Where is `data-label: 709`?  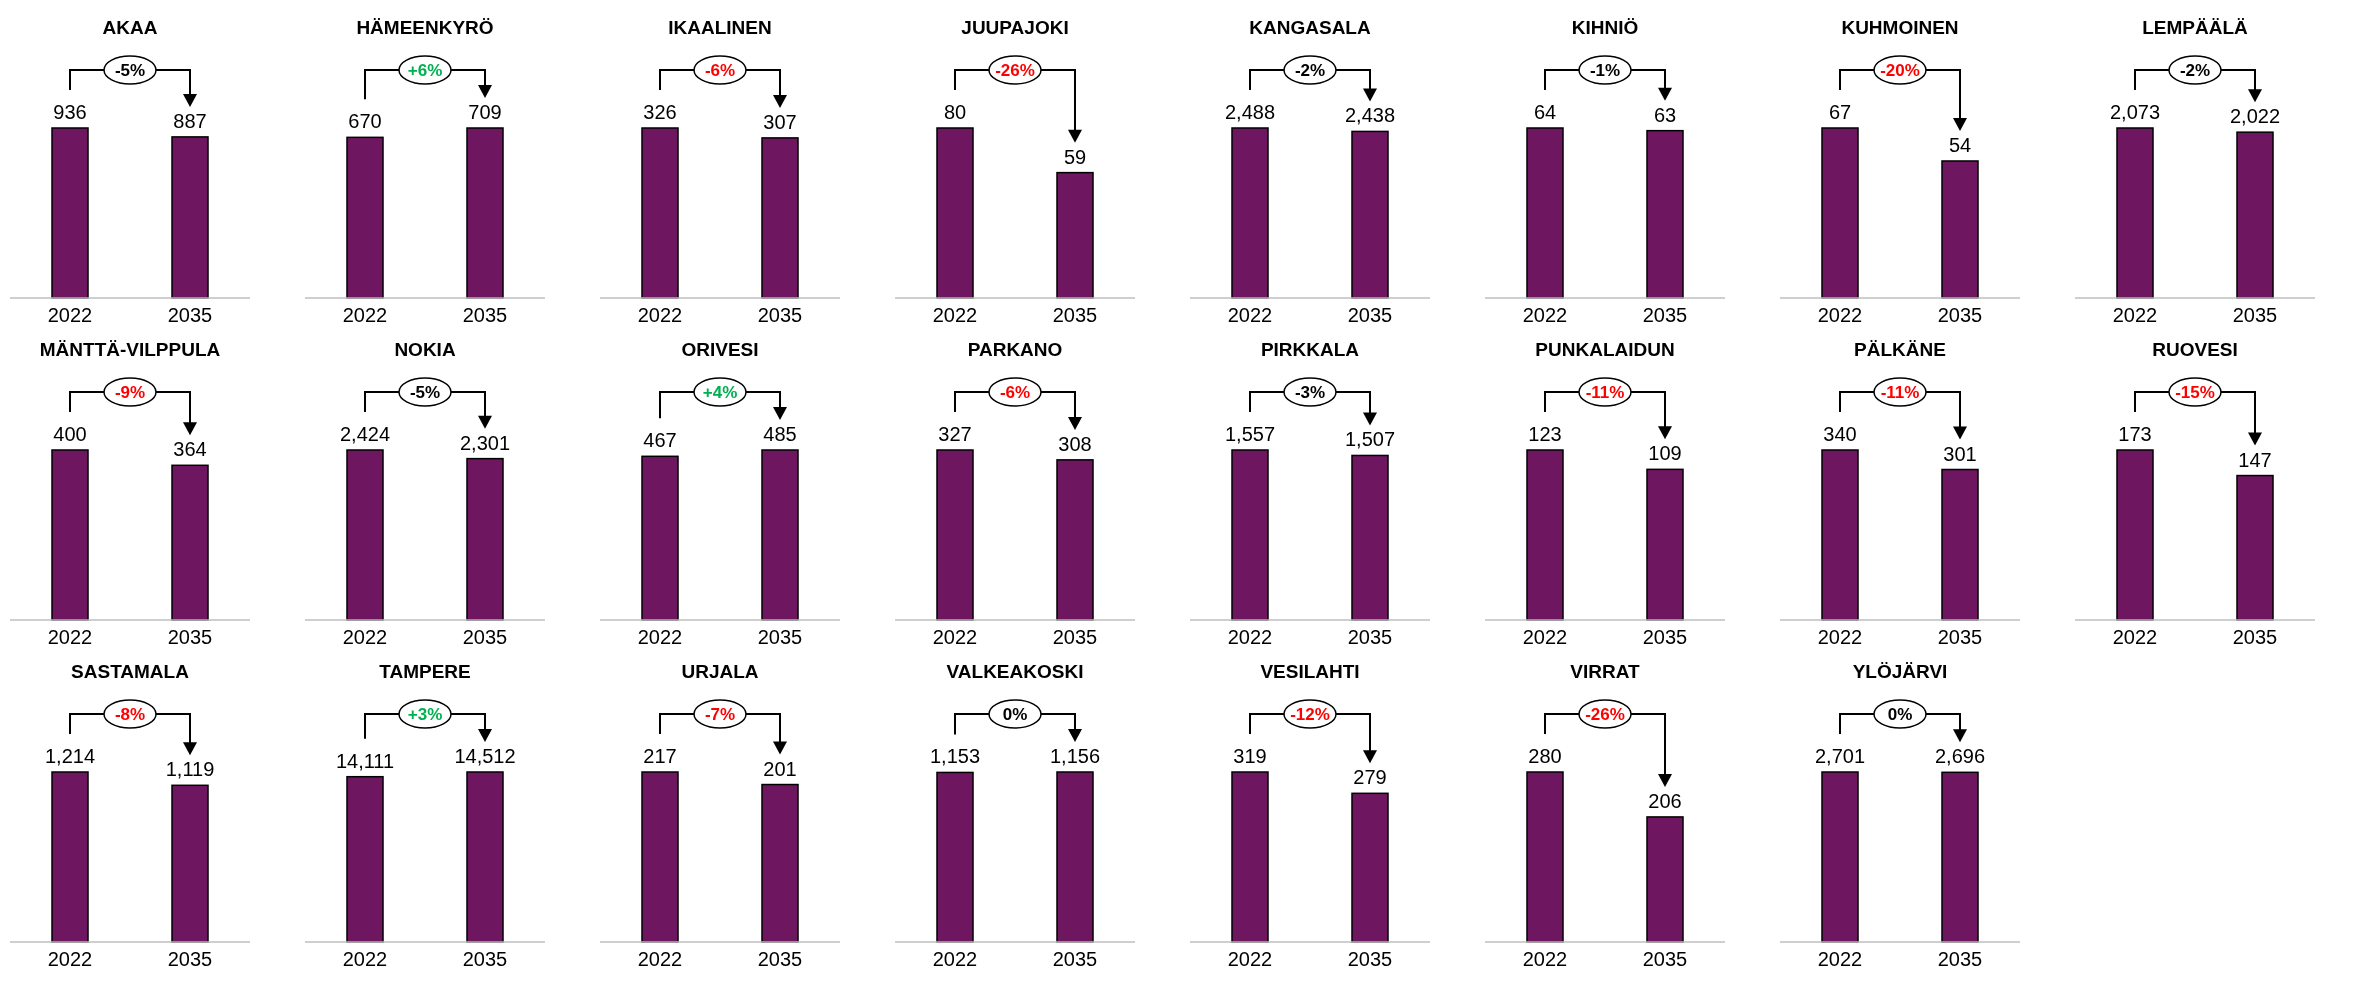 data-label: 709 is located at coordinates (485, 112).